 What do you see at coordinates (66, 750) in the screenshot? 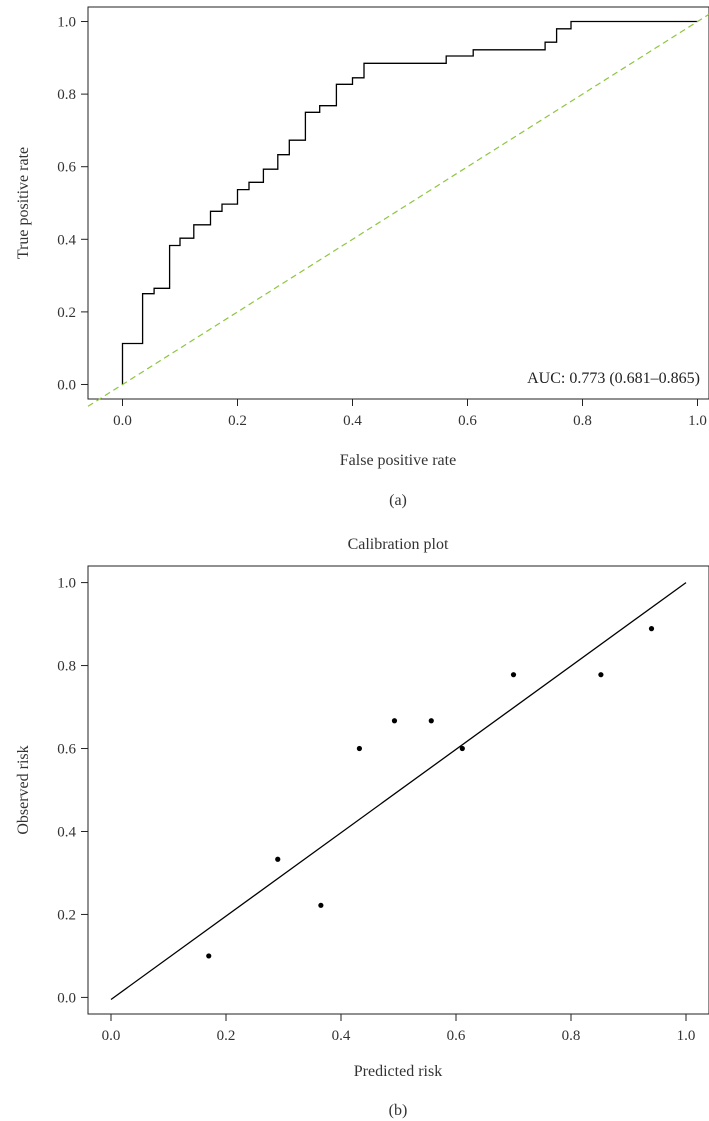
I see `calibration-y-tick-label: 0.6` at bounding box center [66, 750].